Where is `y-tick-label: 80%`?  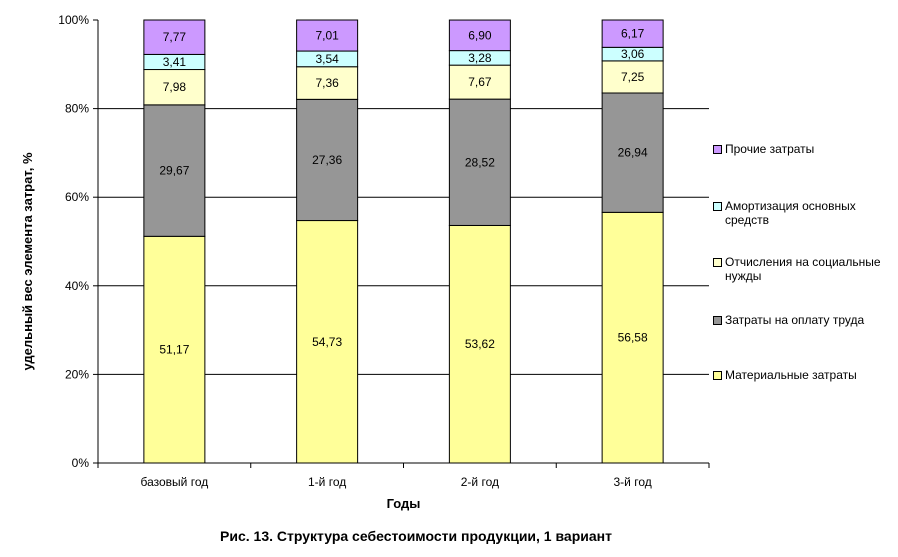
y-tick-label: 80% is located at coordinates (77, 109).